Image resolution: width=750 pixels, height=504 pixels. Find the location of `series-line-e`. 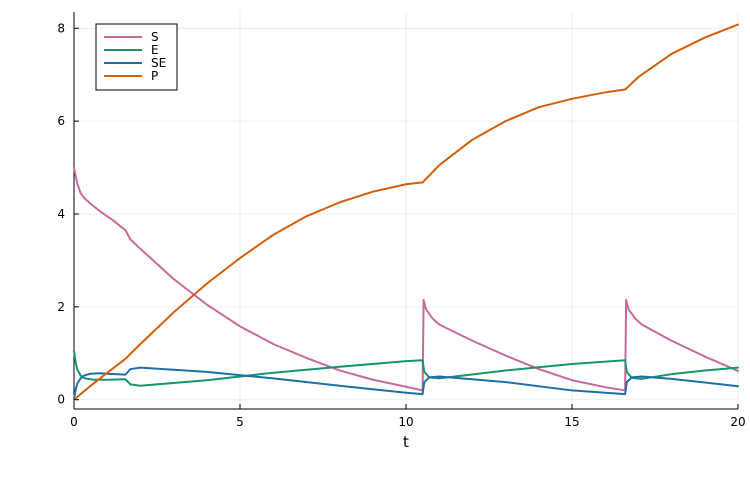

series-line-e is located at coordinates (406, 368).